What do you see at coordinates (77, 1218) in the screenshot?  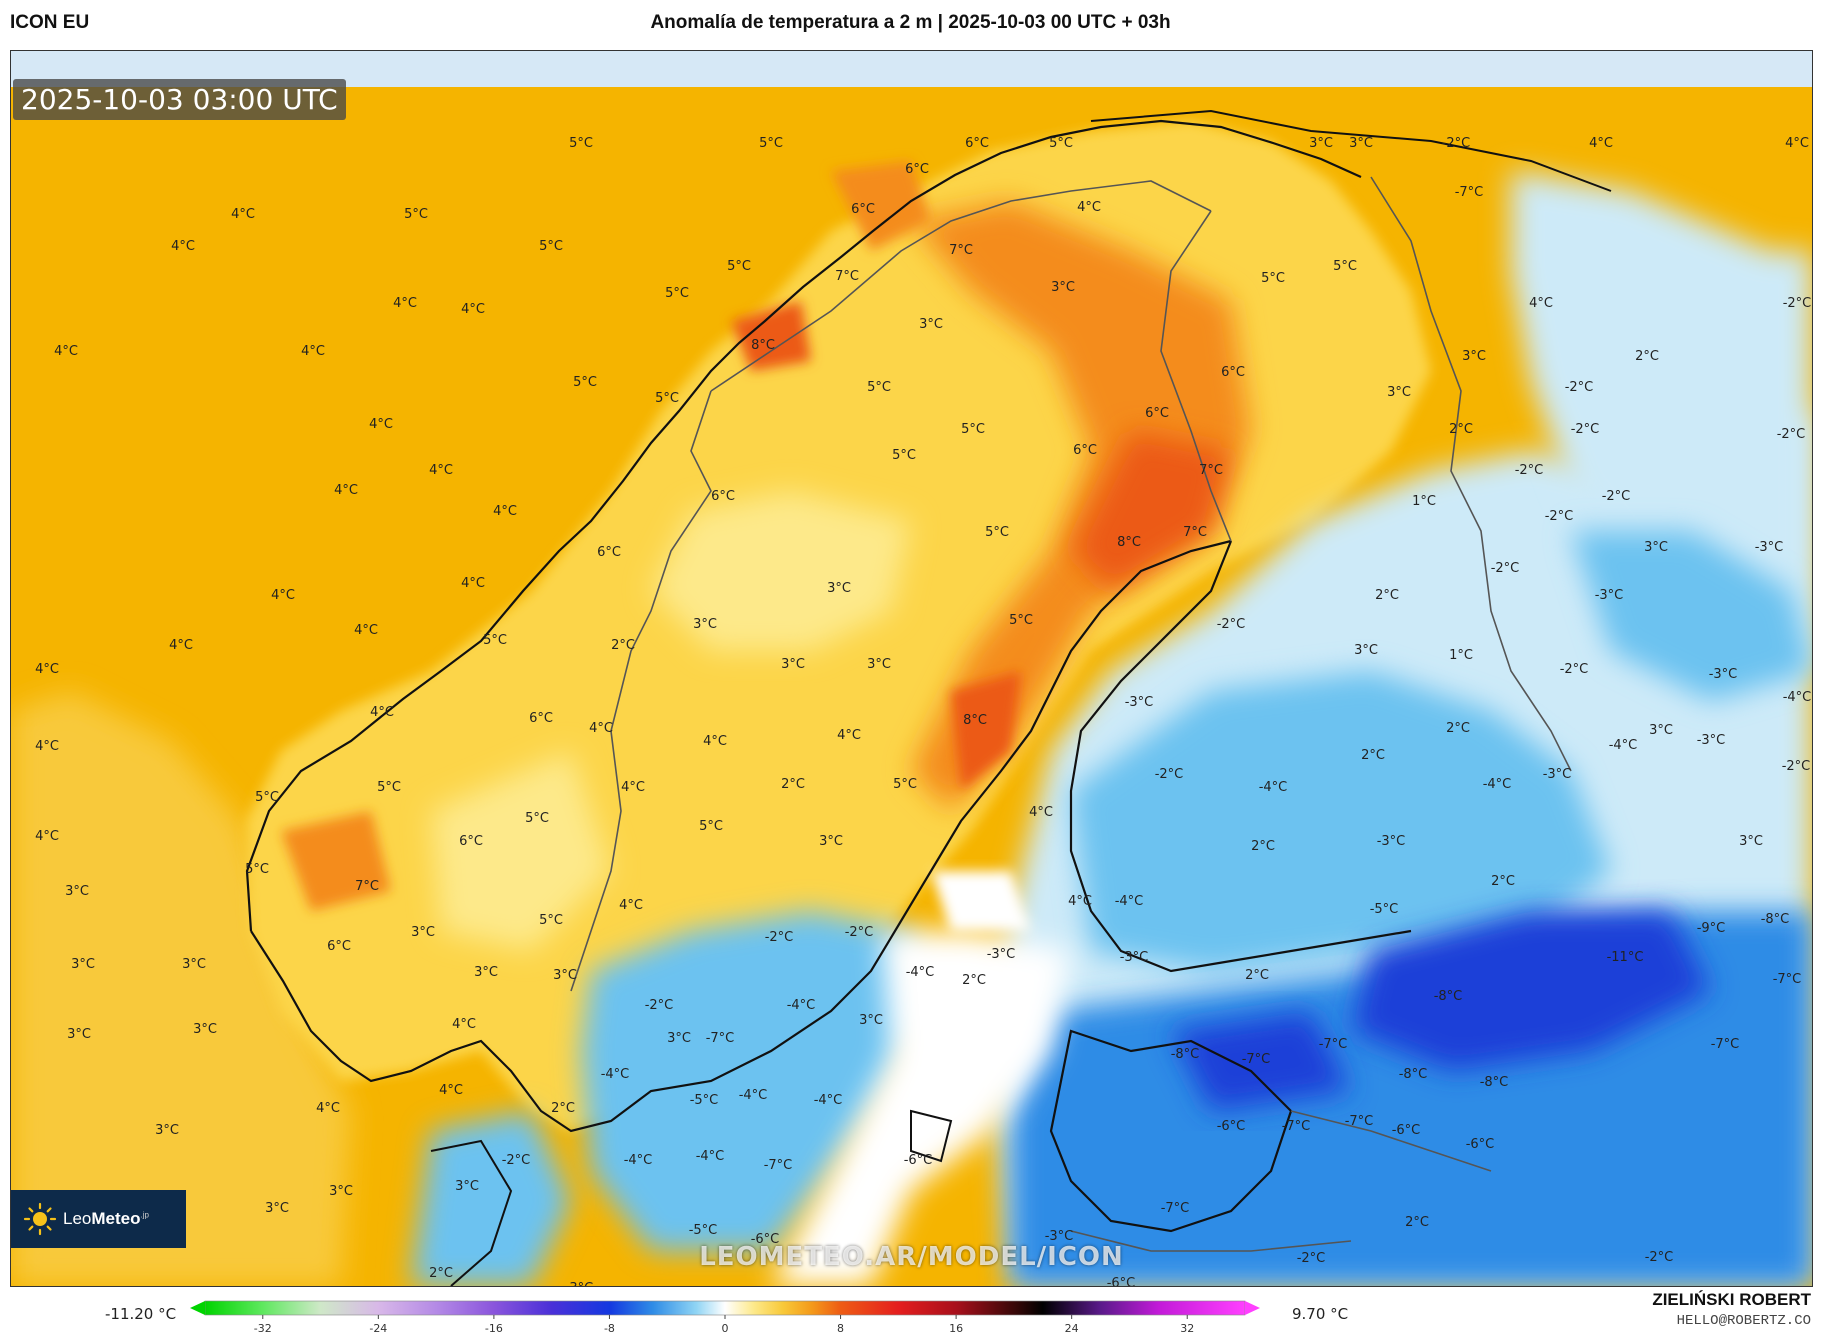 I see `logo-light: Leo` at bounding box center [77, 1218].